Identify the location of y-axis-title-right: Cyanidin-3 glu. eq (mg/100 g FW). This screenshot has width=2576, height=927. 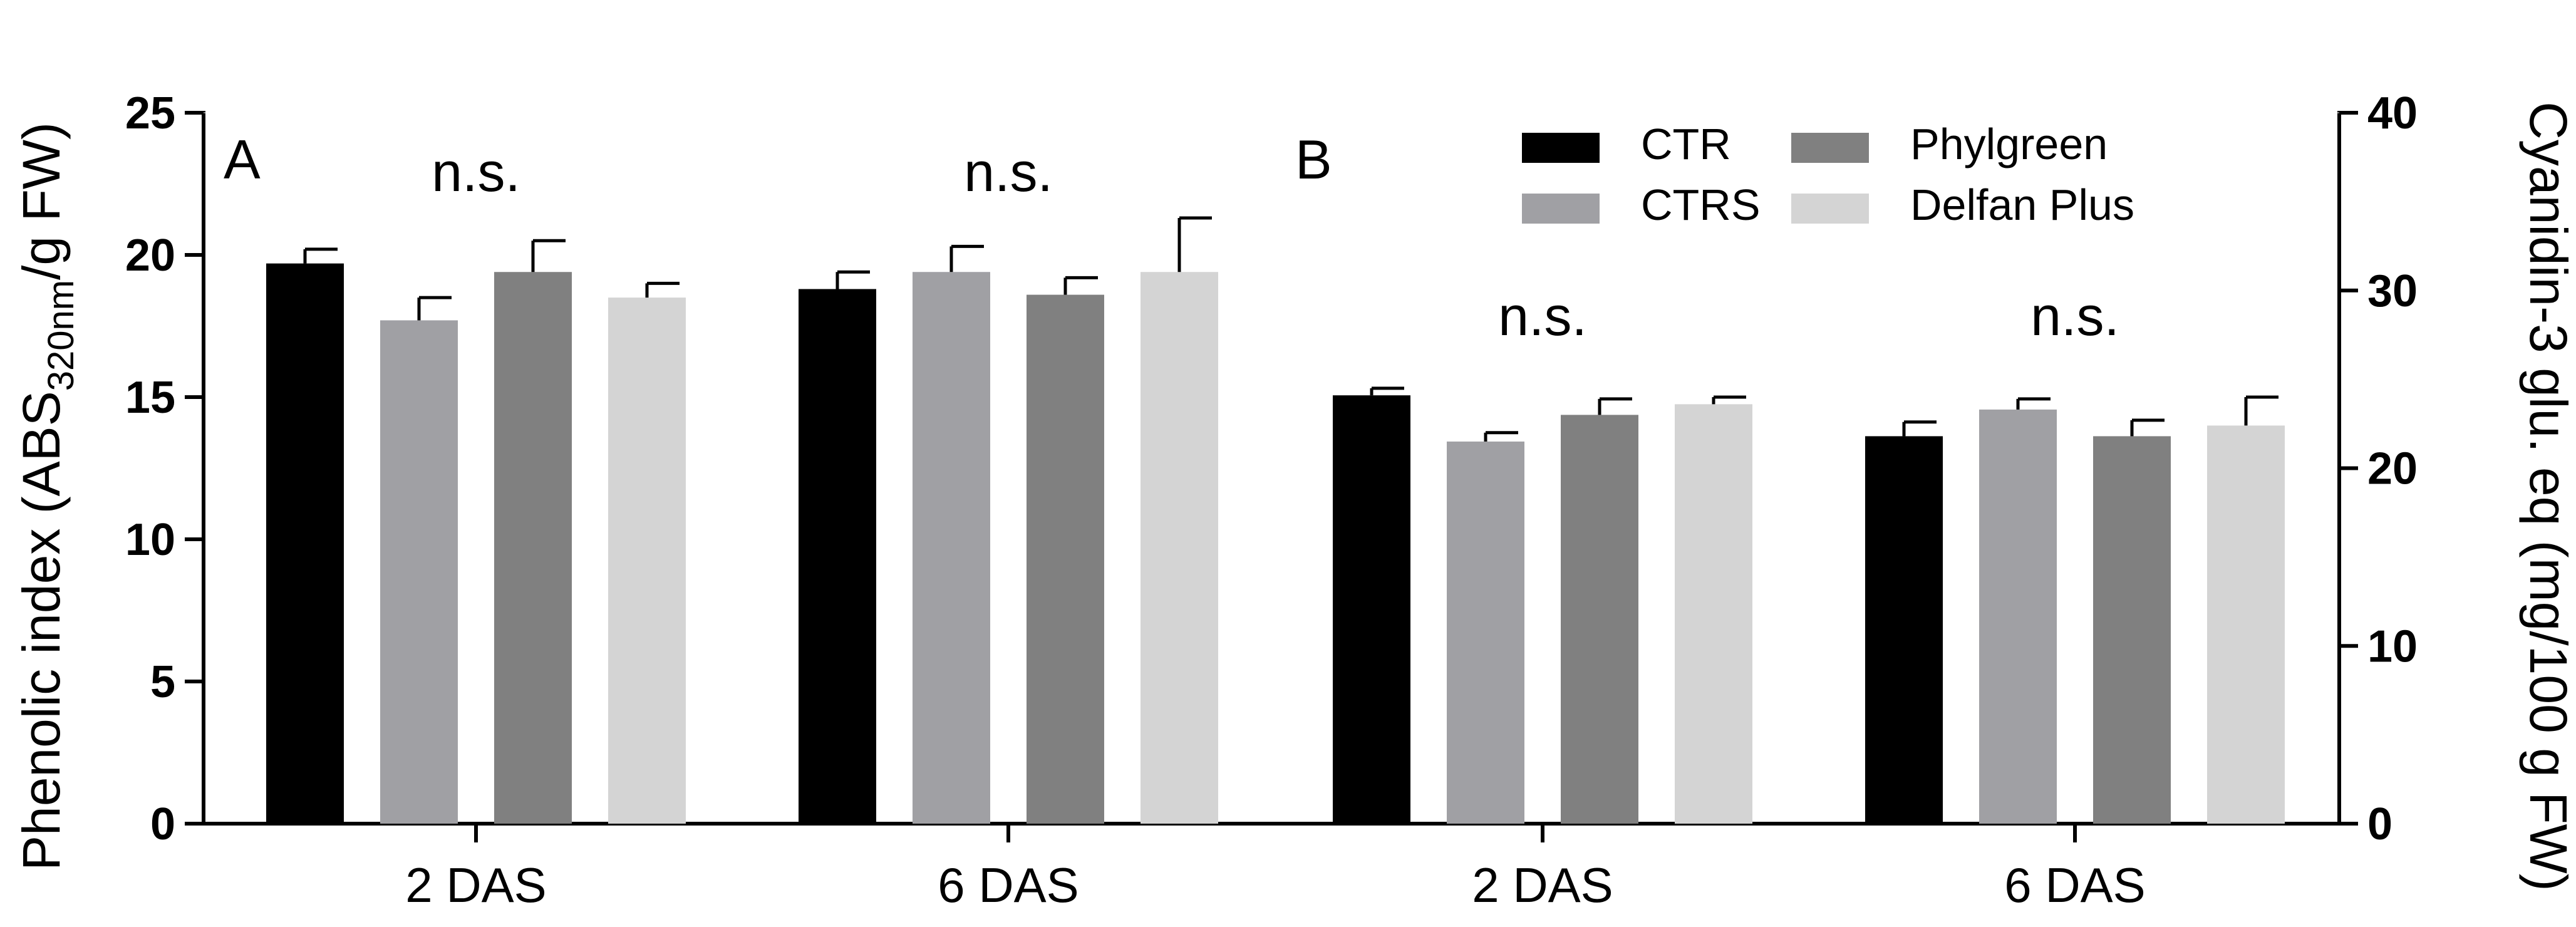
(2547, 496).